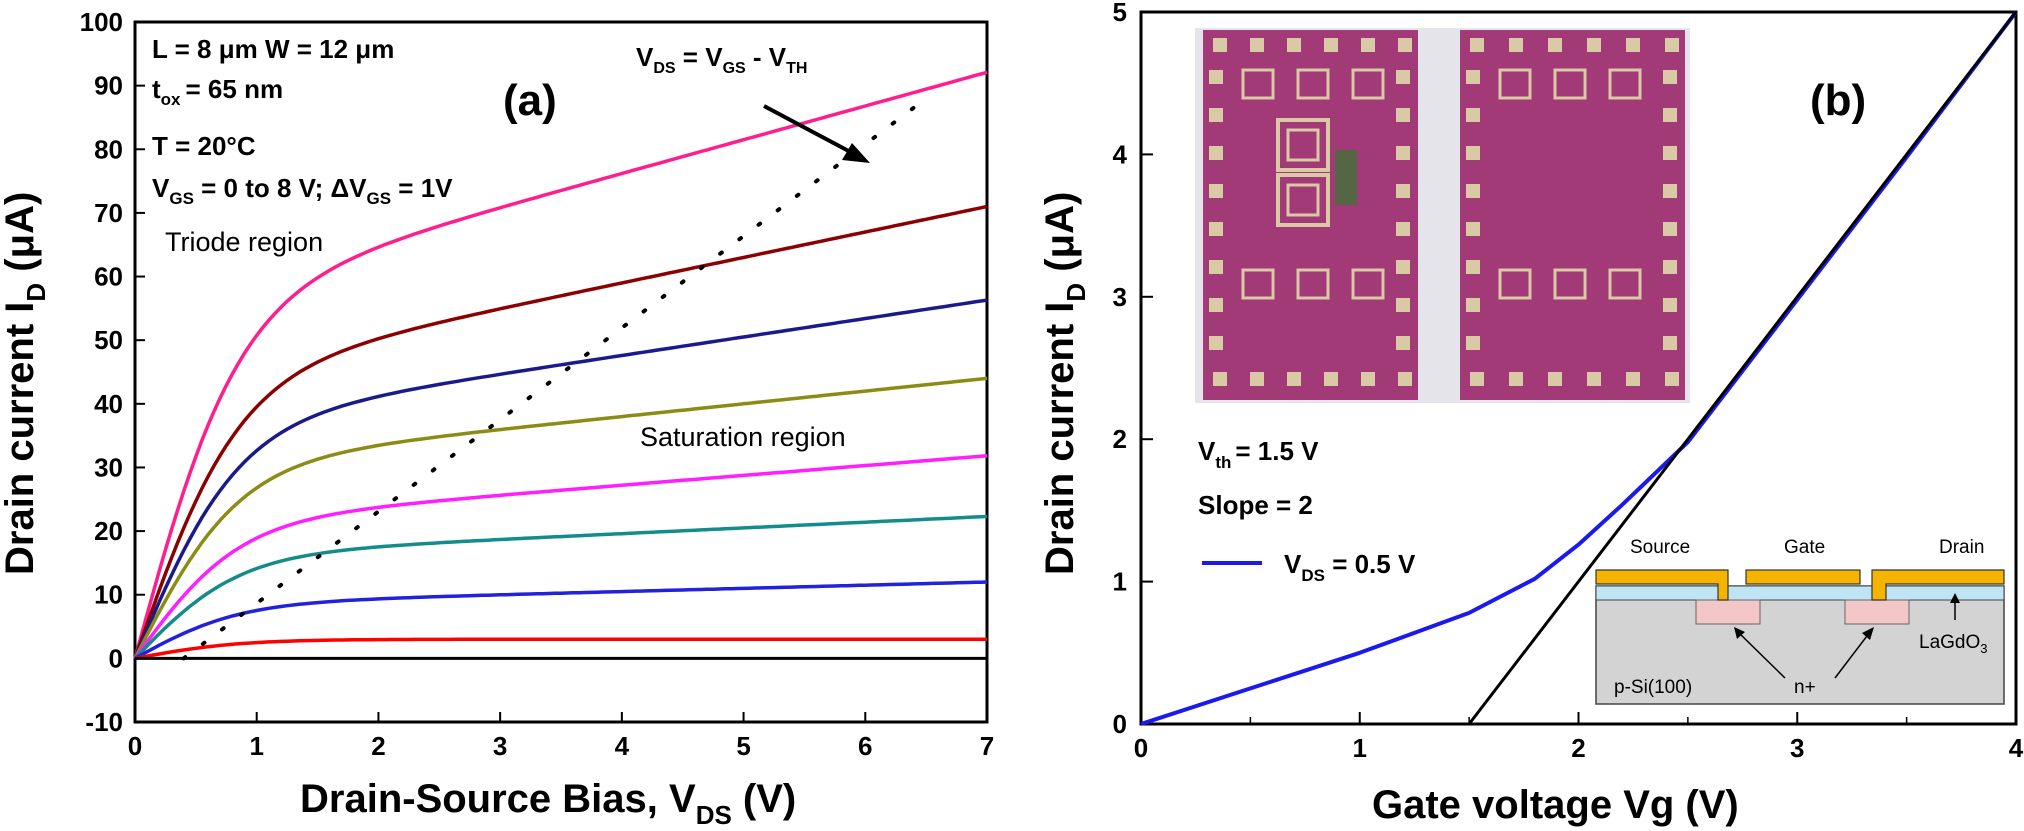 The width and height of the screenshot is (2024, 831). I want to click on boundary-arrow, so click(811, 131).